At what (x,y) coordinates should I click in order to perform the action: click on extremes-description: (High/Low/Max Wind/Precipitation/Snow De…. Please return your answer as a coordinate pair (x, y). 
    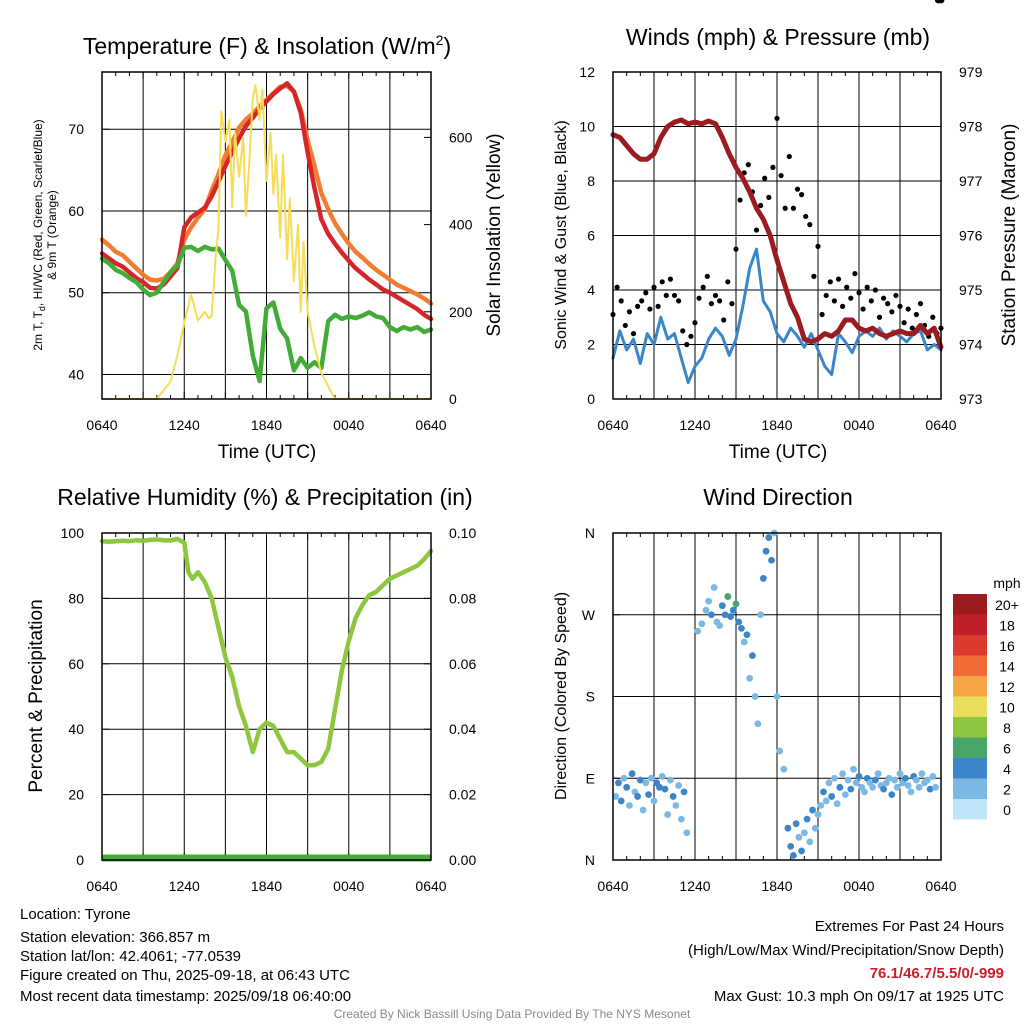
    Looking at the image, I should click on (846, 950).